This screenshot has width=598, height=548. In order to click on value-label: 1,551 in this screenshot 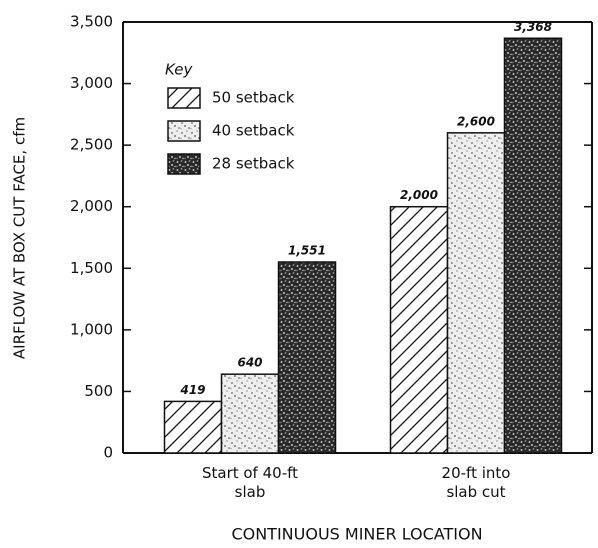, I will do `click(307, 251)`.